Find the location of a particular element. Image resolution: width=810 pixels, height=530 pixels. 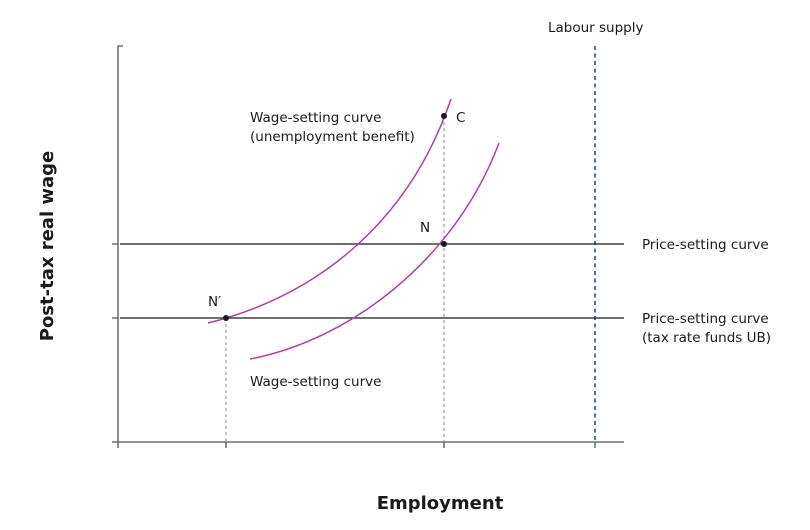

point-n-prime is located at coordinates (226, 318).